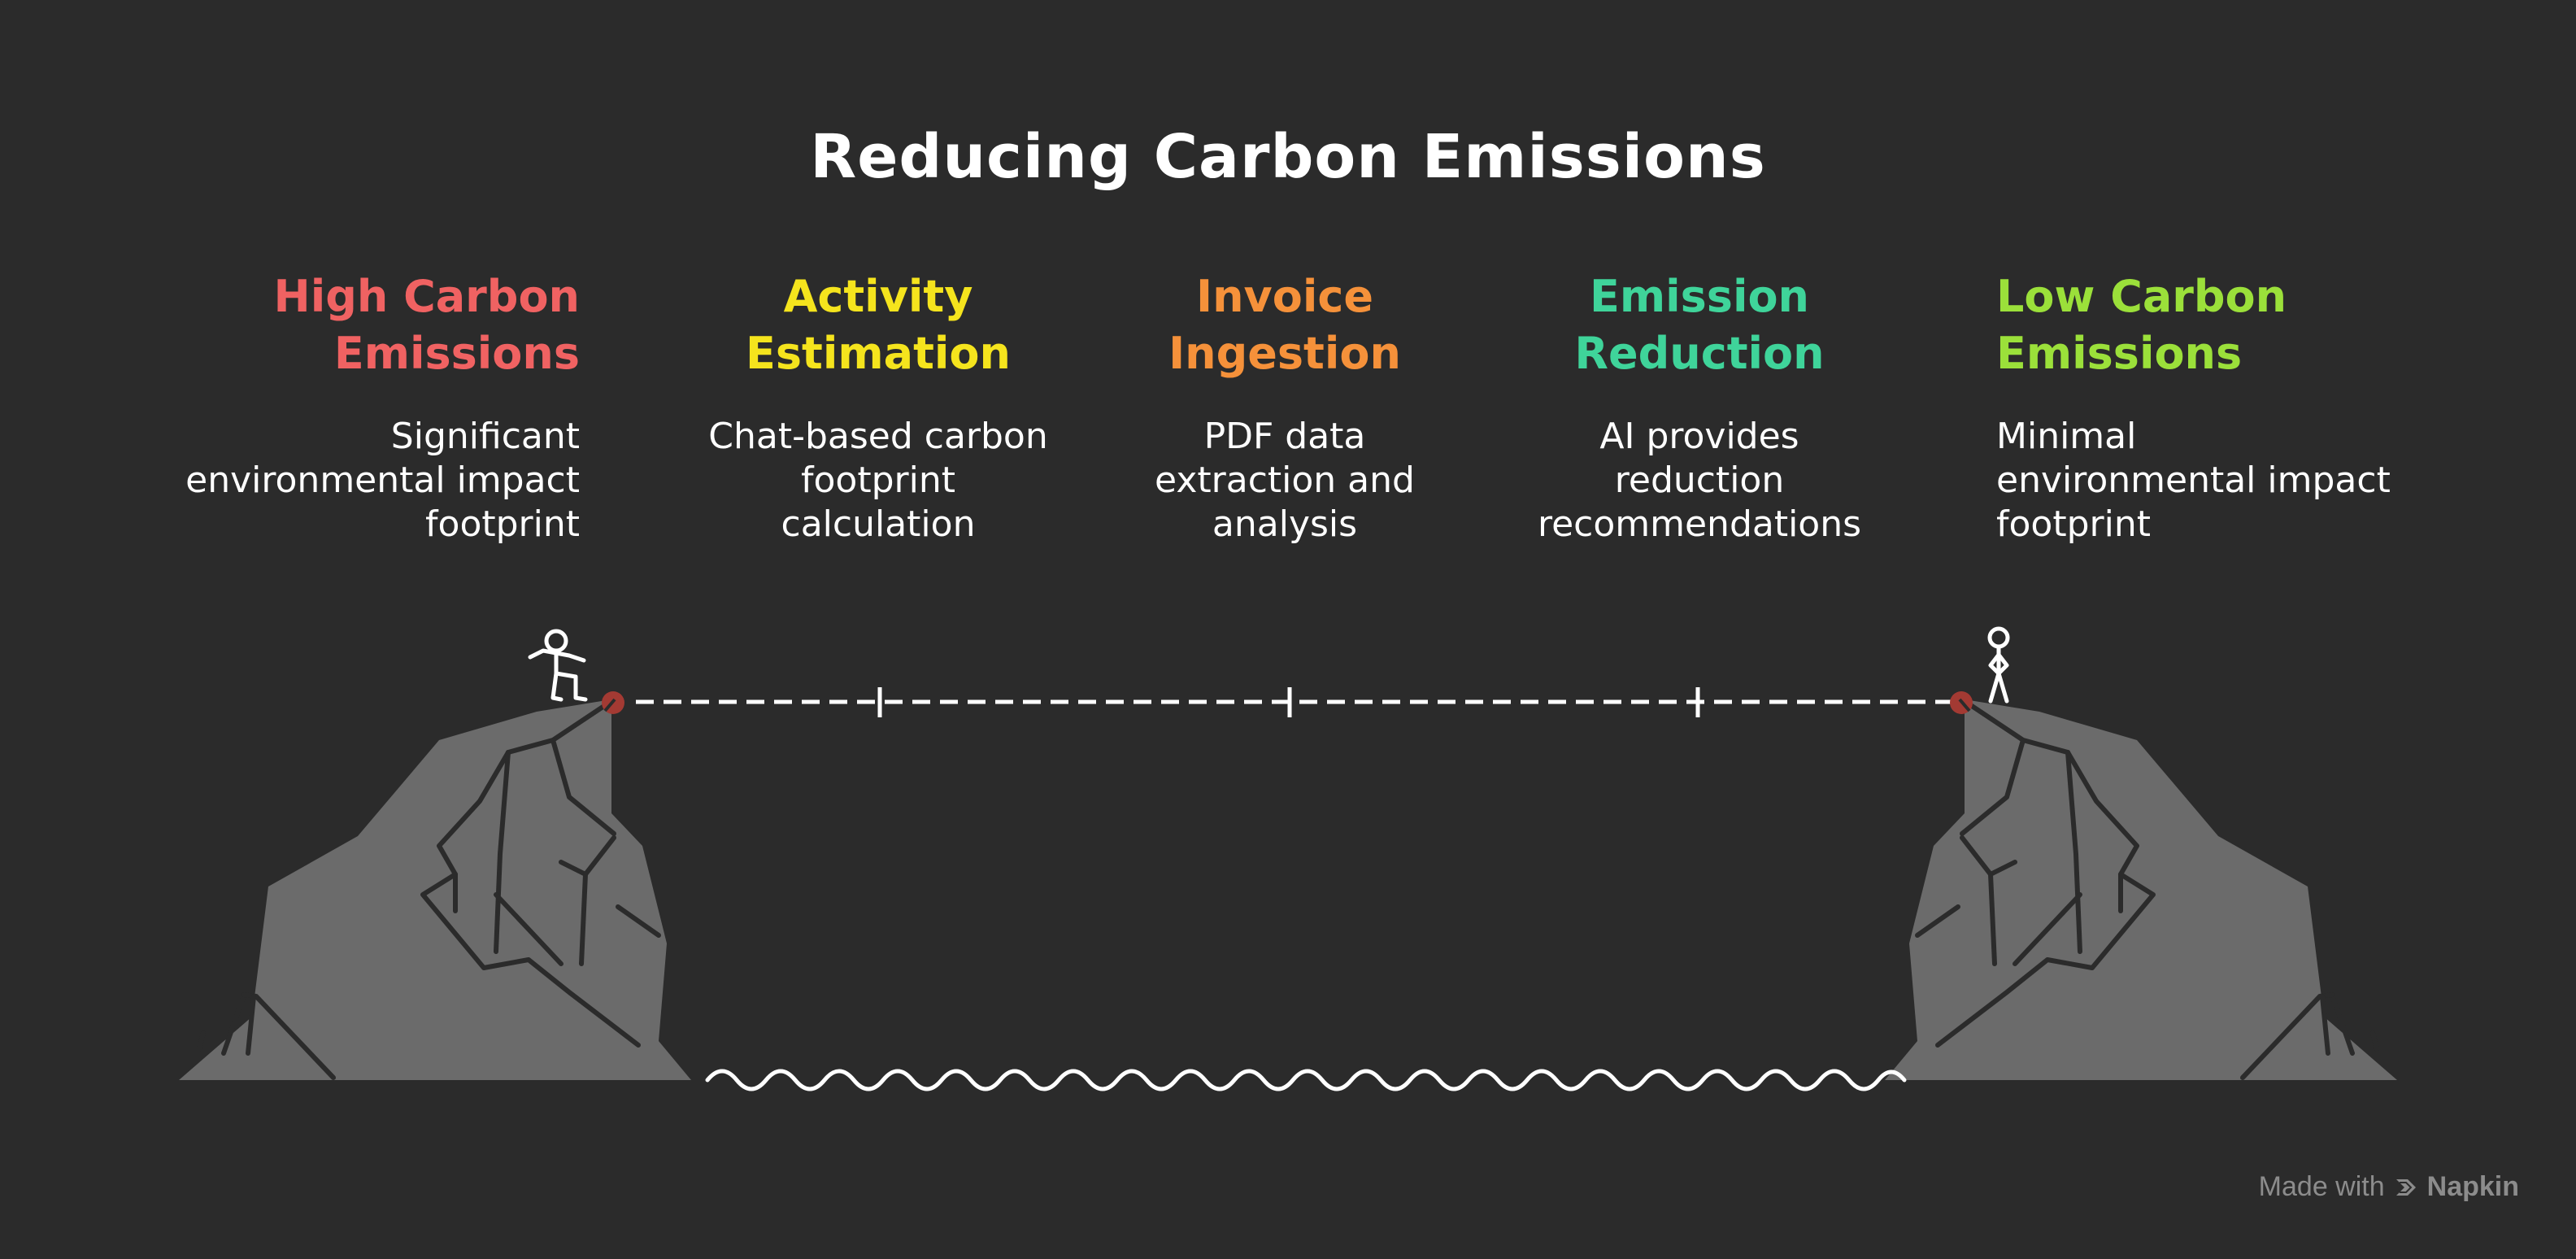 Image resolution: width=2576 pixels, height=1259 pixels. Describe the element at coordinates (2406, 1187) in the screenshot. I see `napkin-logo-icon` at that location.